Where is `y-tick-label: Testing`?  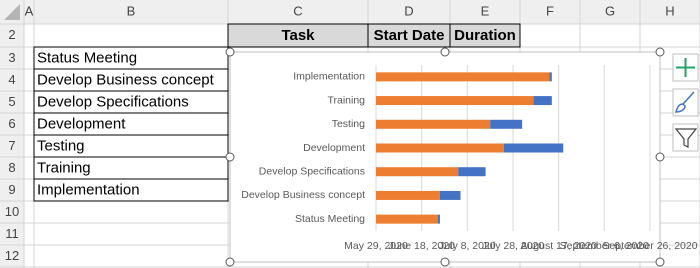 y-tick-label: Testing is located at coordinates (348, 124).